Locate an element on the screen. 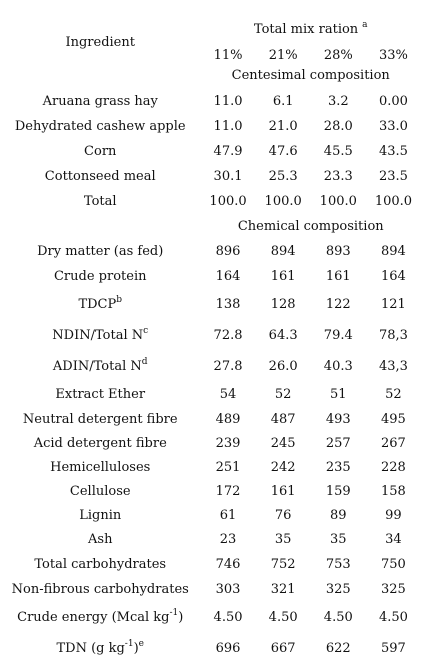 The height and width of the screenshot is (669, 421). cell-value: 495 is located at coordinates (393, 419).